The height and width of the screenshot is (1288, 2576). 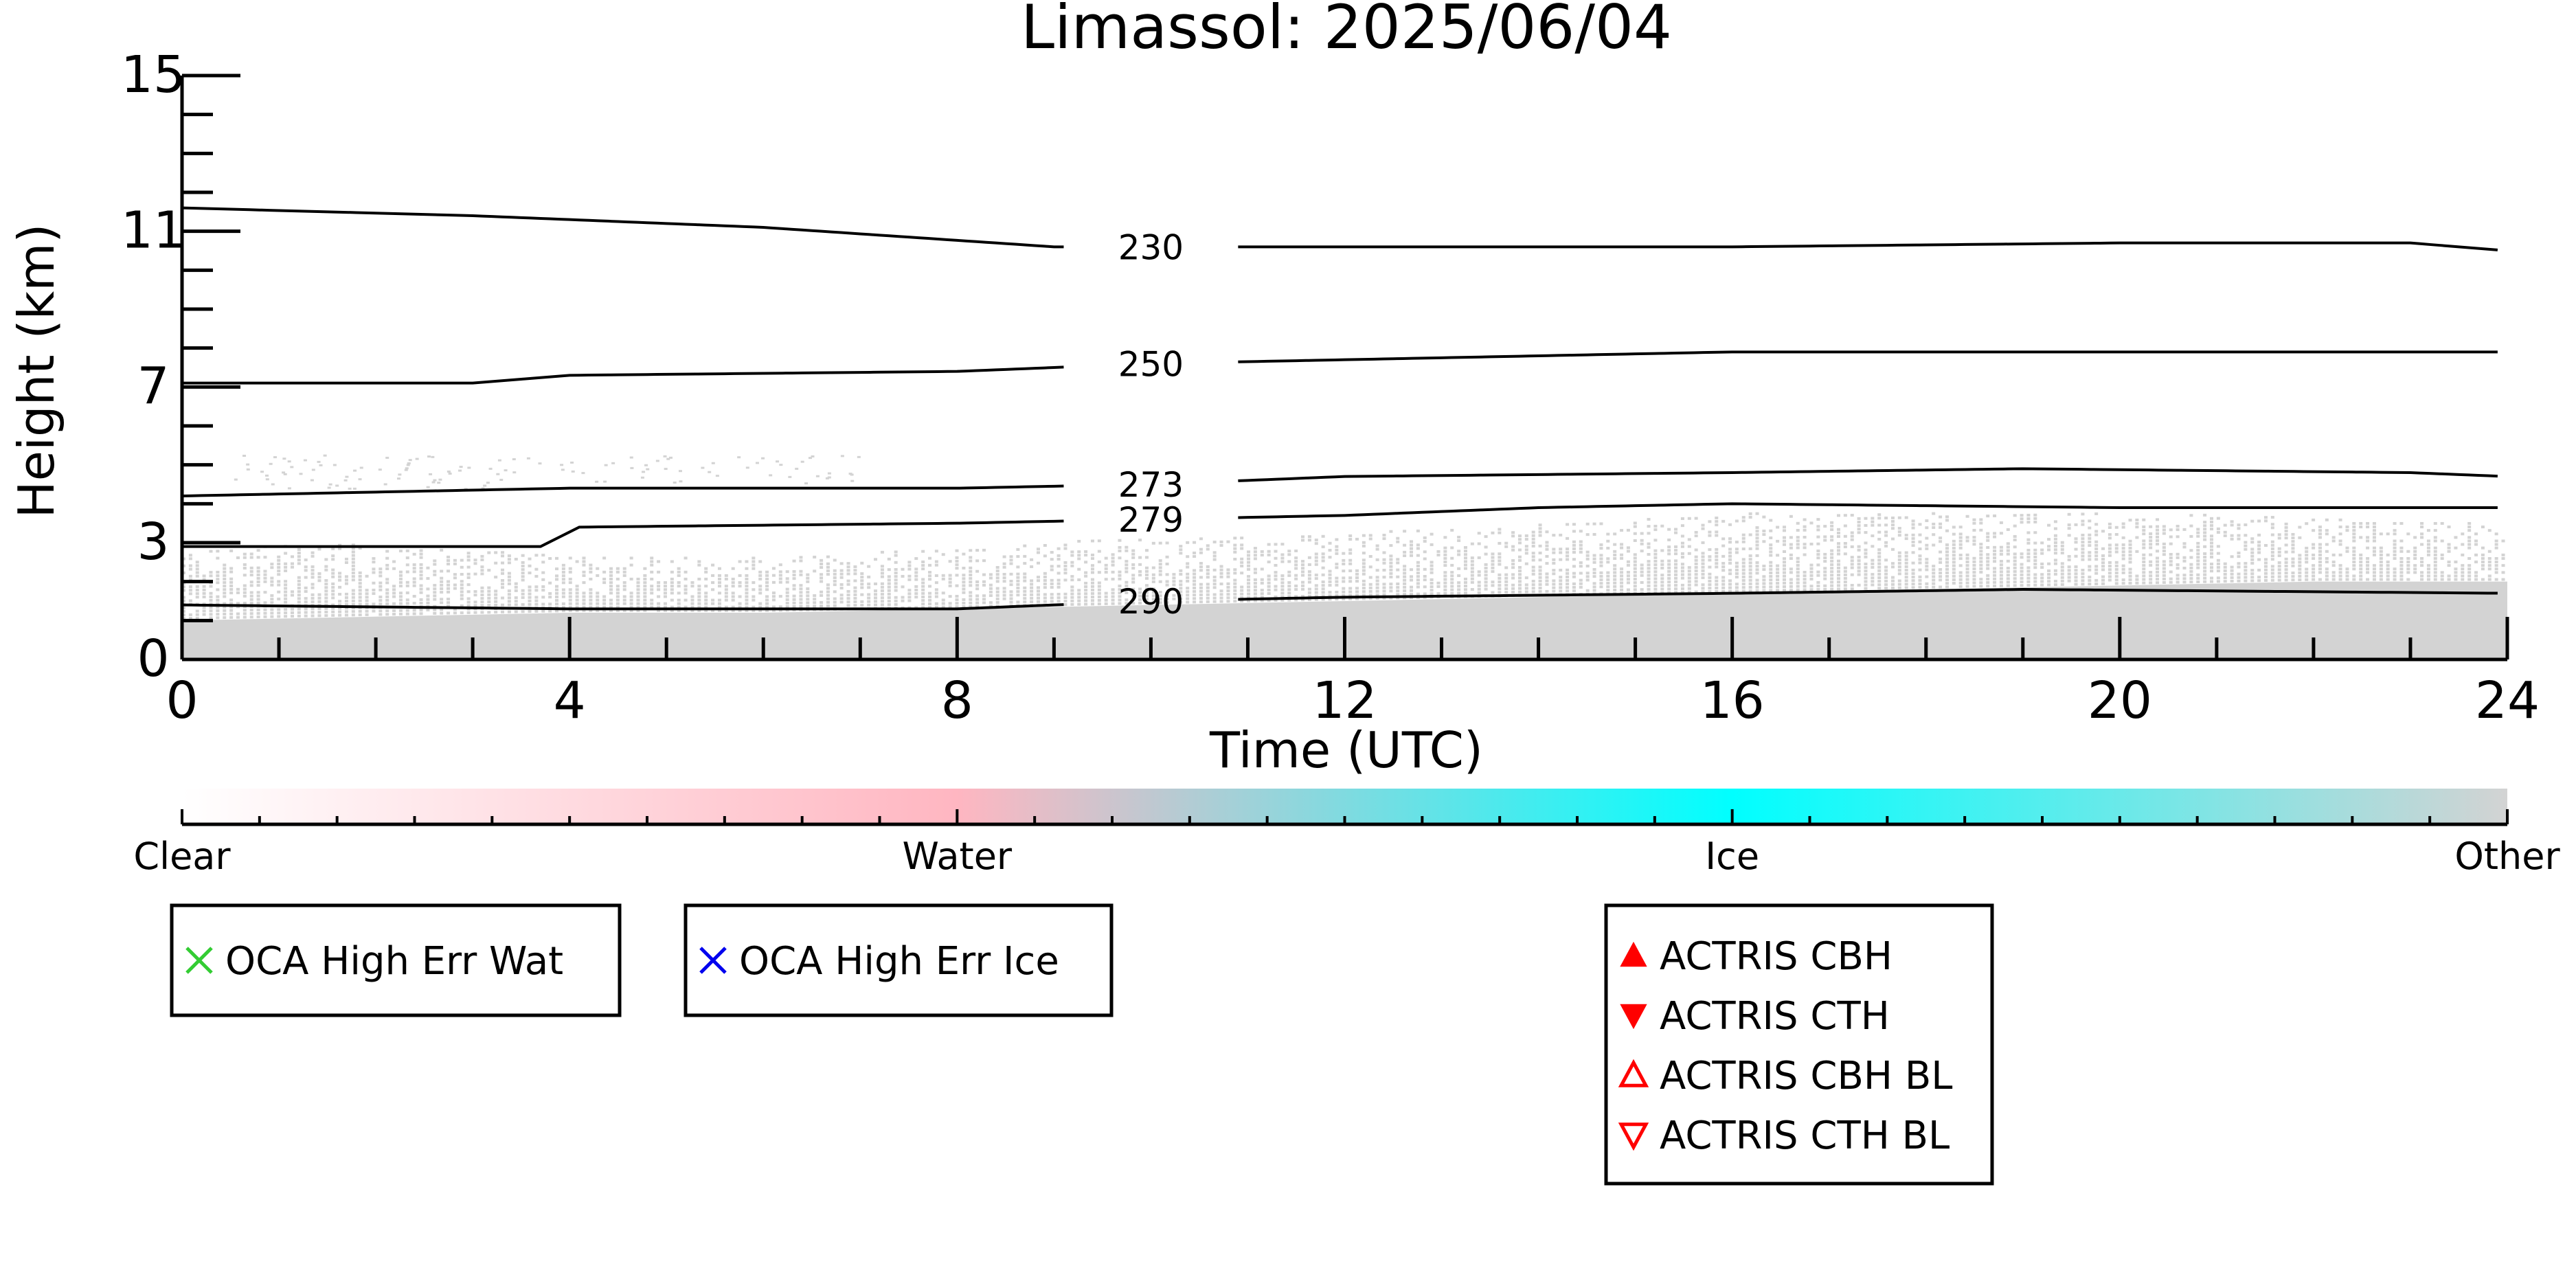 What do you see at coordinates (153, 658) in the screenshot?
I see `y-tick-label: 0` at bounding box center [153, 658].